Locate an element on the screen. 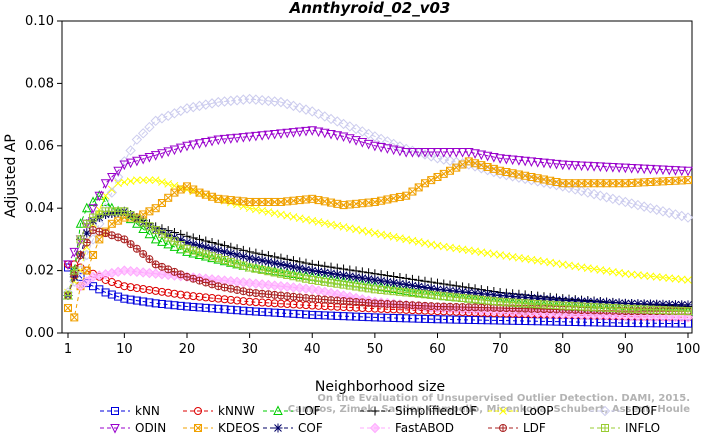 This screenshot has width=702, height=434. data-point-kdeos-cross is located at coordinates (93, 255).